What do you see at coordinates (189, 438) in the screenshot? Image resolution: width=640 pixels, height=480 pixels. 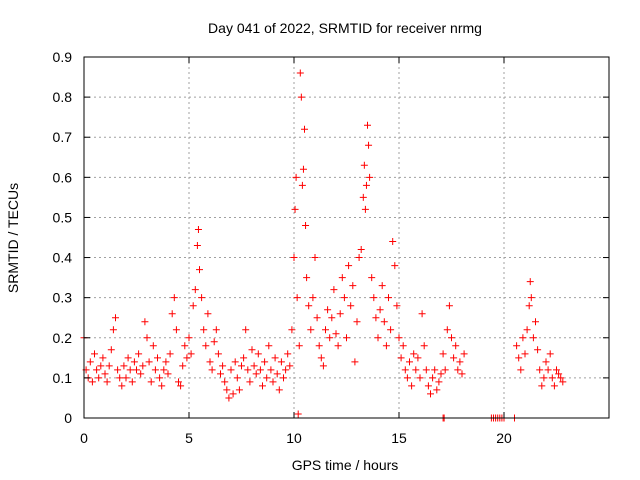 I see `x-tick-label: 5` at bounding box center [189, 438].